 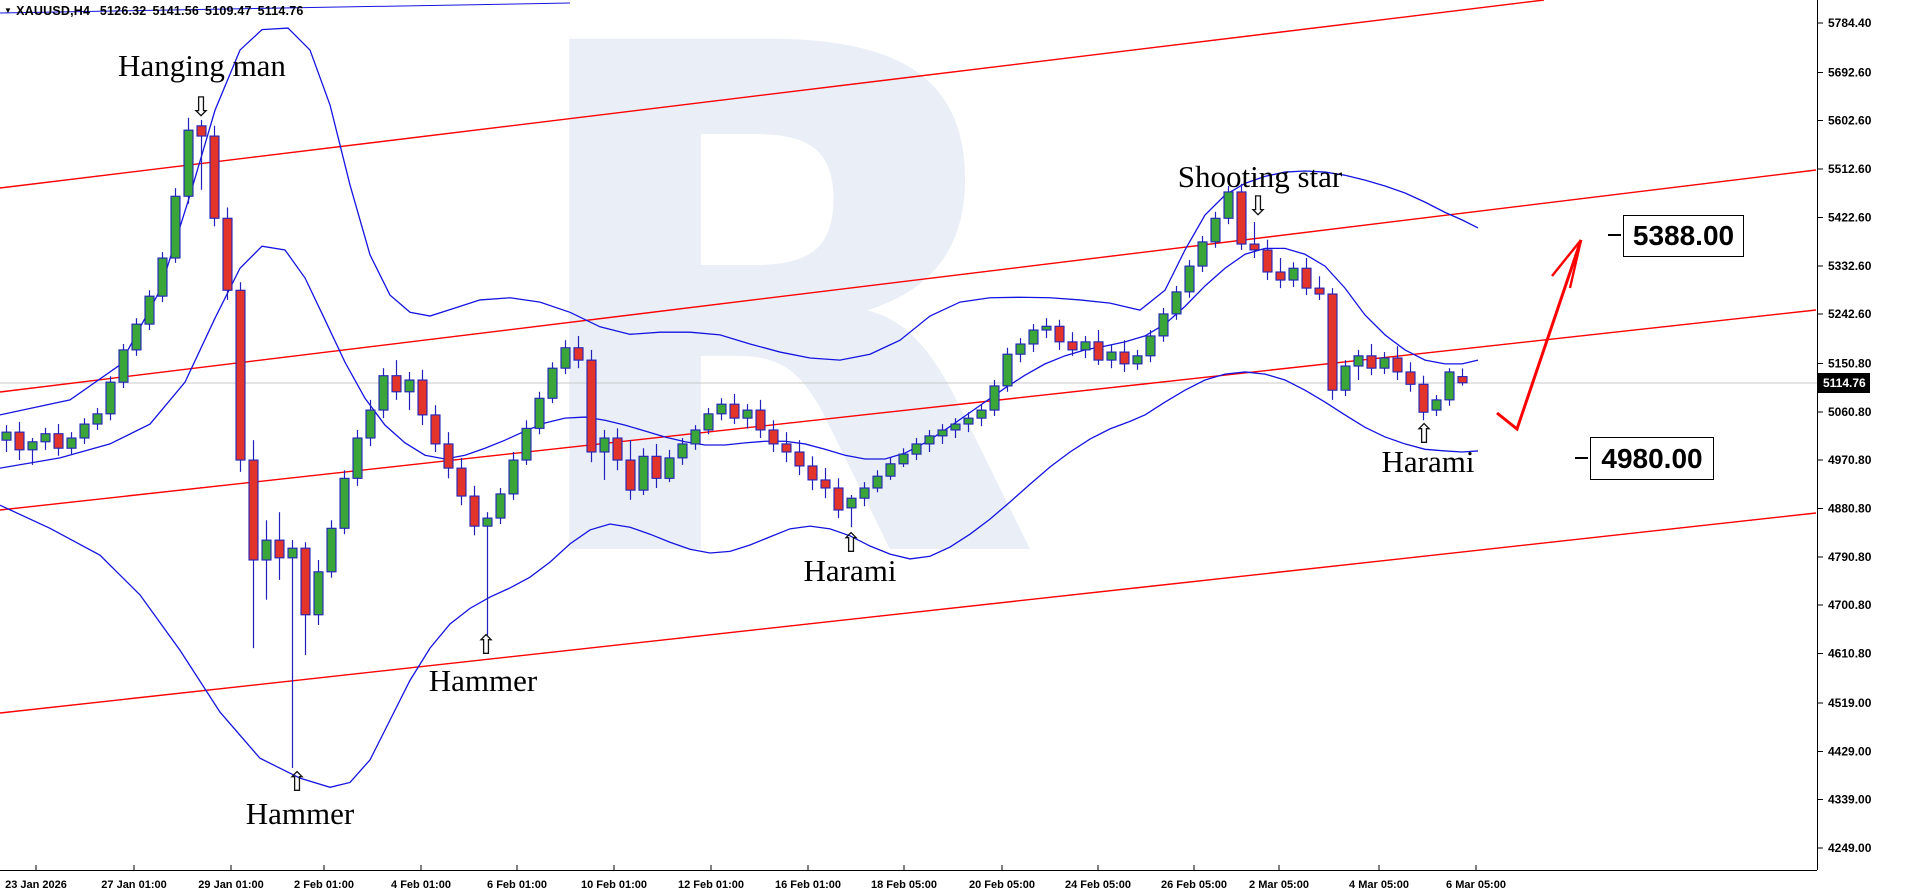 I want to click on time-axis-label: 26 Feb 05:00, so click(x=1194, y=885).